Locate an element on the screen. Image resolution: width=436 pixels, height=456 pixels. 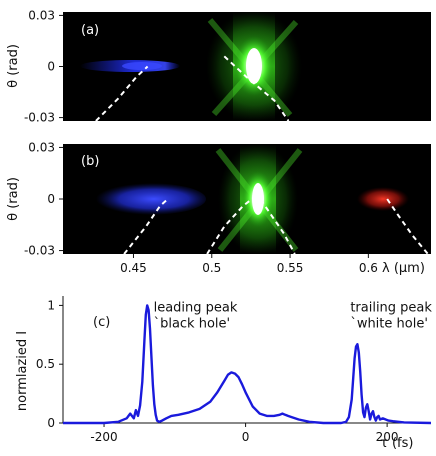
panel-a-y-axis-label: θ (rad) is located at coordinates (13, 66).